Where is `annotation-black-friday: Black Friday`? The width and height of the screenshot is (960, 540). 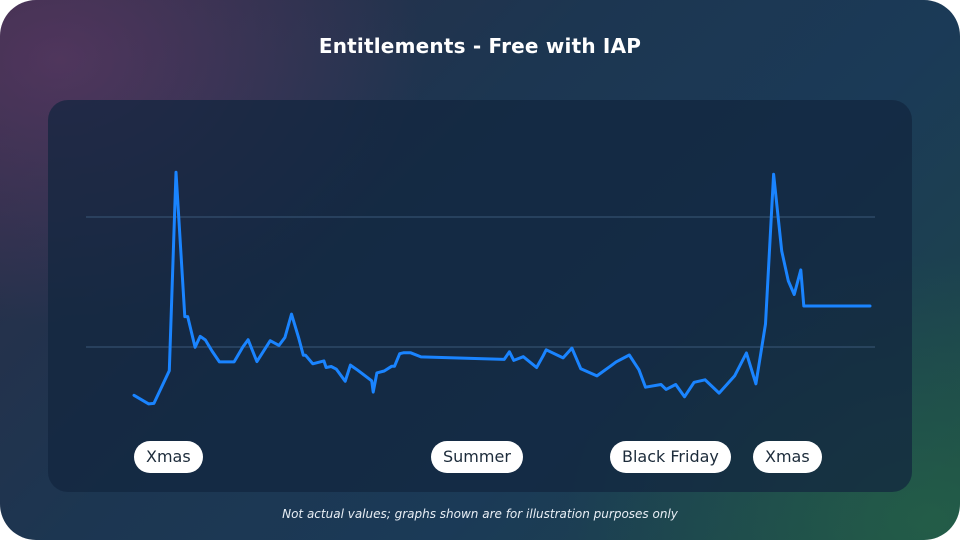 annotation-black-friday: Black Friday is located at coordinates (670, 457).